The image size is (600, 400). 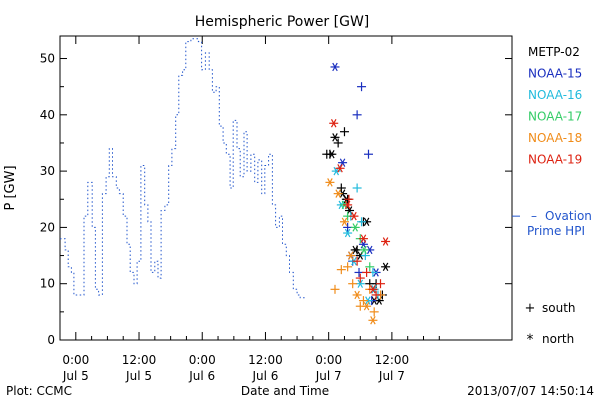 I want to click on ovation-label-line2: Prime HPI, so click(x=556, y=231).